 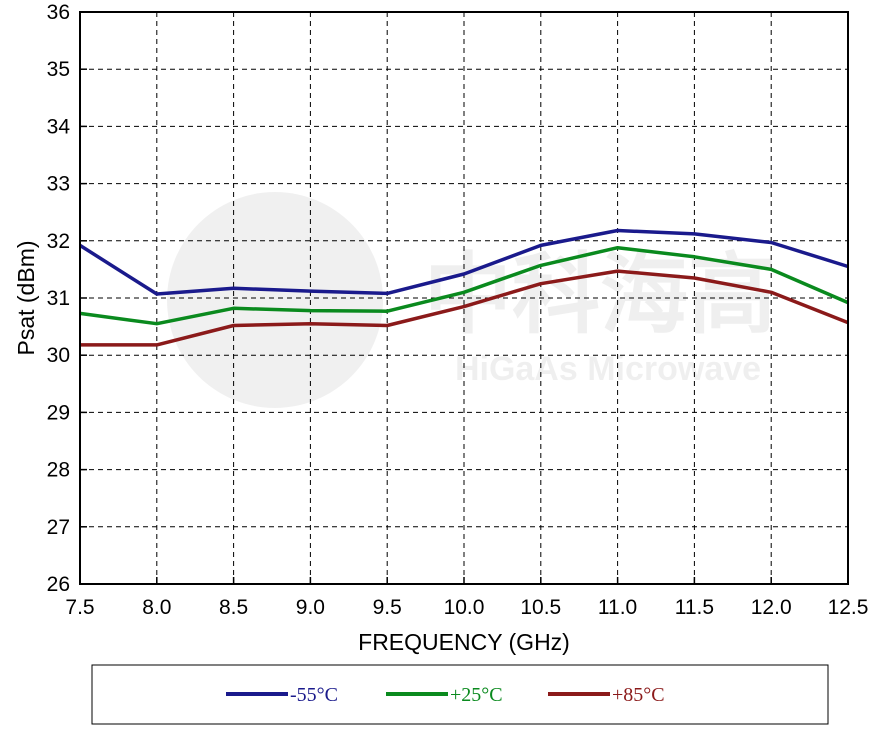 What do you see at coordinates (476, 695) in the screenshot?
I see `legend-label-2: +25°C` at bounding box center [476, 695].